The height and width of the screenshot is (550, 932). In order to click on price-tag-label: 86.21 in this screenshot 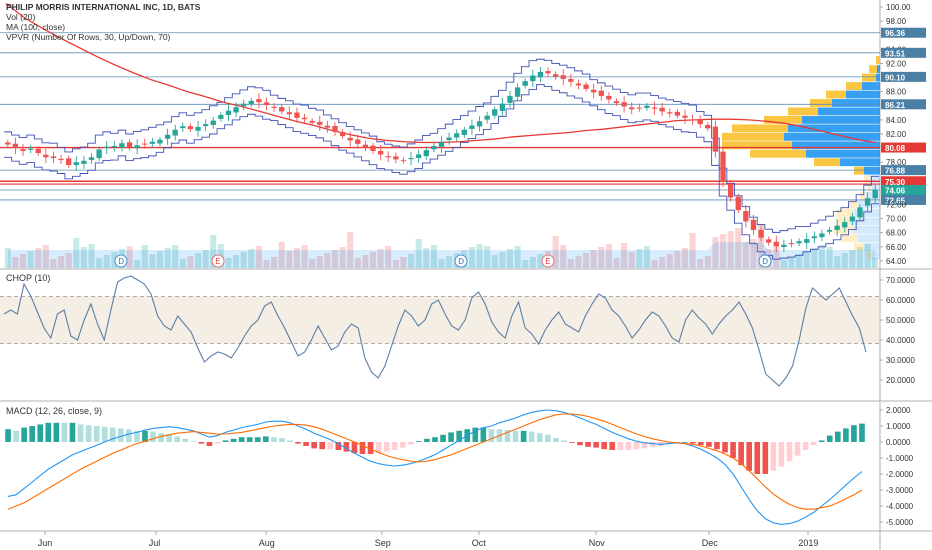, I will do `click(895, 105)`.